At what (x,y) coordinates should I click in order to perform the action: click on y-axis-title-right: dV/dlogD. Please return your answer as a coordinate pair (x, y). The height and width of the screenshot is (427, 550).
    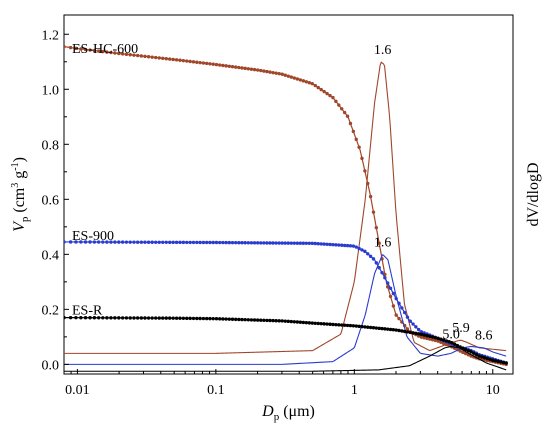
    Looking at the image, I should click on (533, 195).